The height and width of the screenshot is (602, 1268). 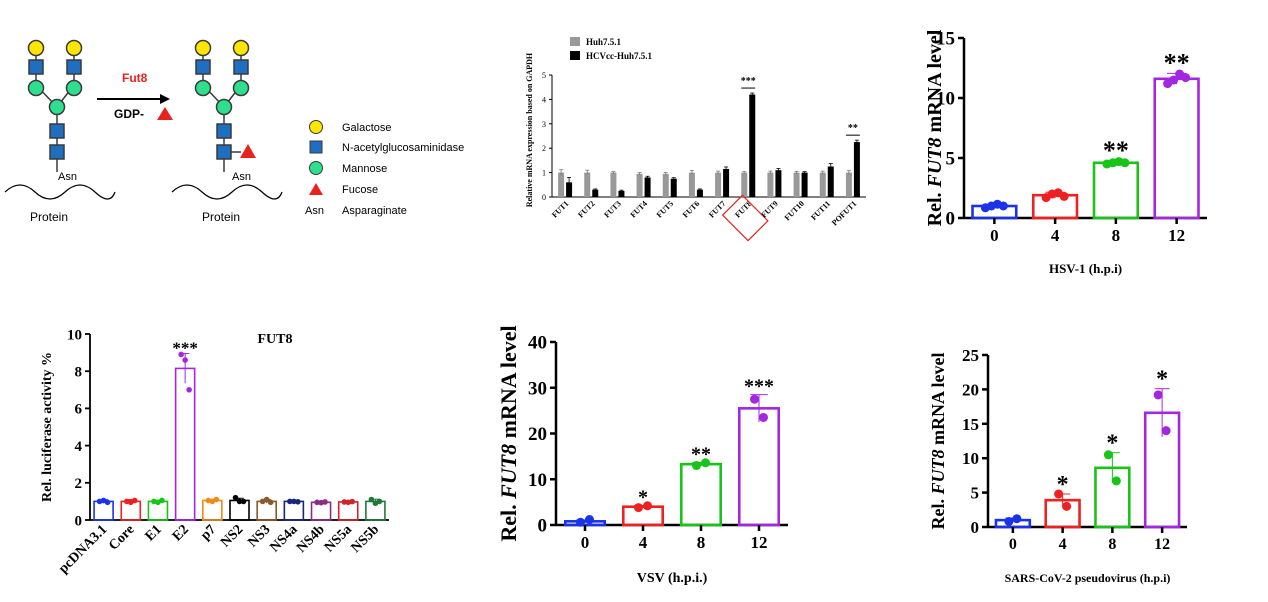 I want to click on x-tick-label: 4, so click(x=1063, y=544).